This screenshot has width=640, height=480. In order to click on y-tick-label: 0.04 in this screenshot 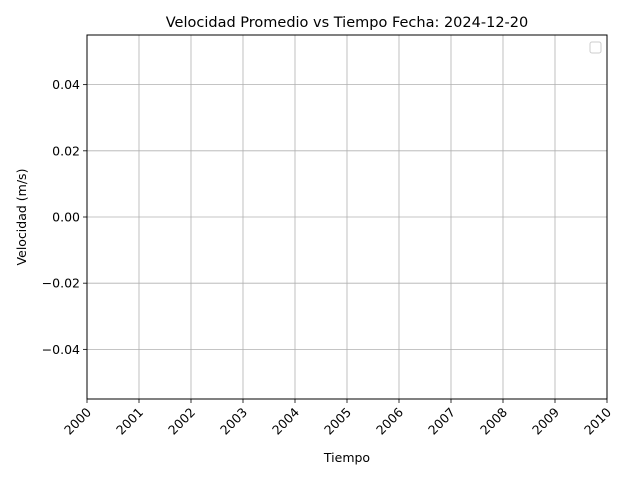, I will do `click(66, 84)`.